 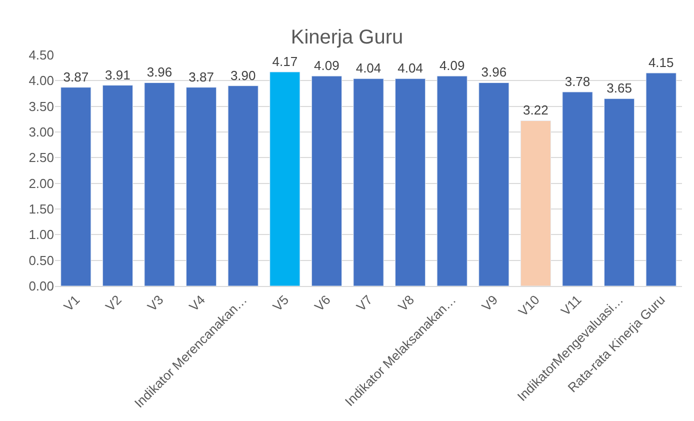 What do you see at coordinates (41, 260) in the screenshot?
I see `y-tick-label: 0.50` at bounding box center [41, 260].